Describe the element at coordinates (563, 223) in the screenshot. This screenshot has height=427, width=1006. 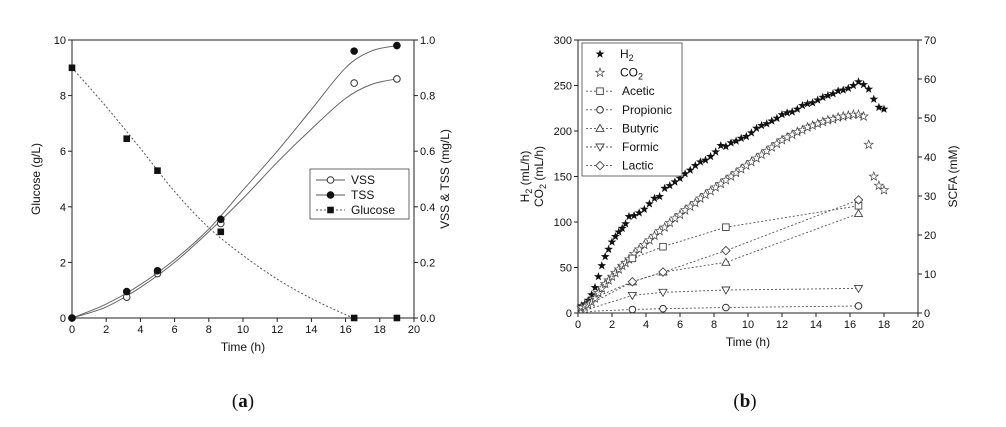
I see `y-tick-label: 100` at that location.